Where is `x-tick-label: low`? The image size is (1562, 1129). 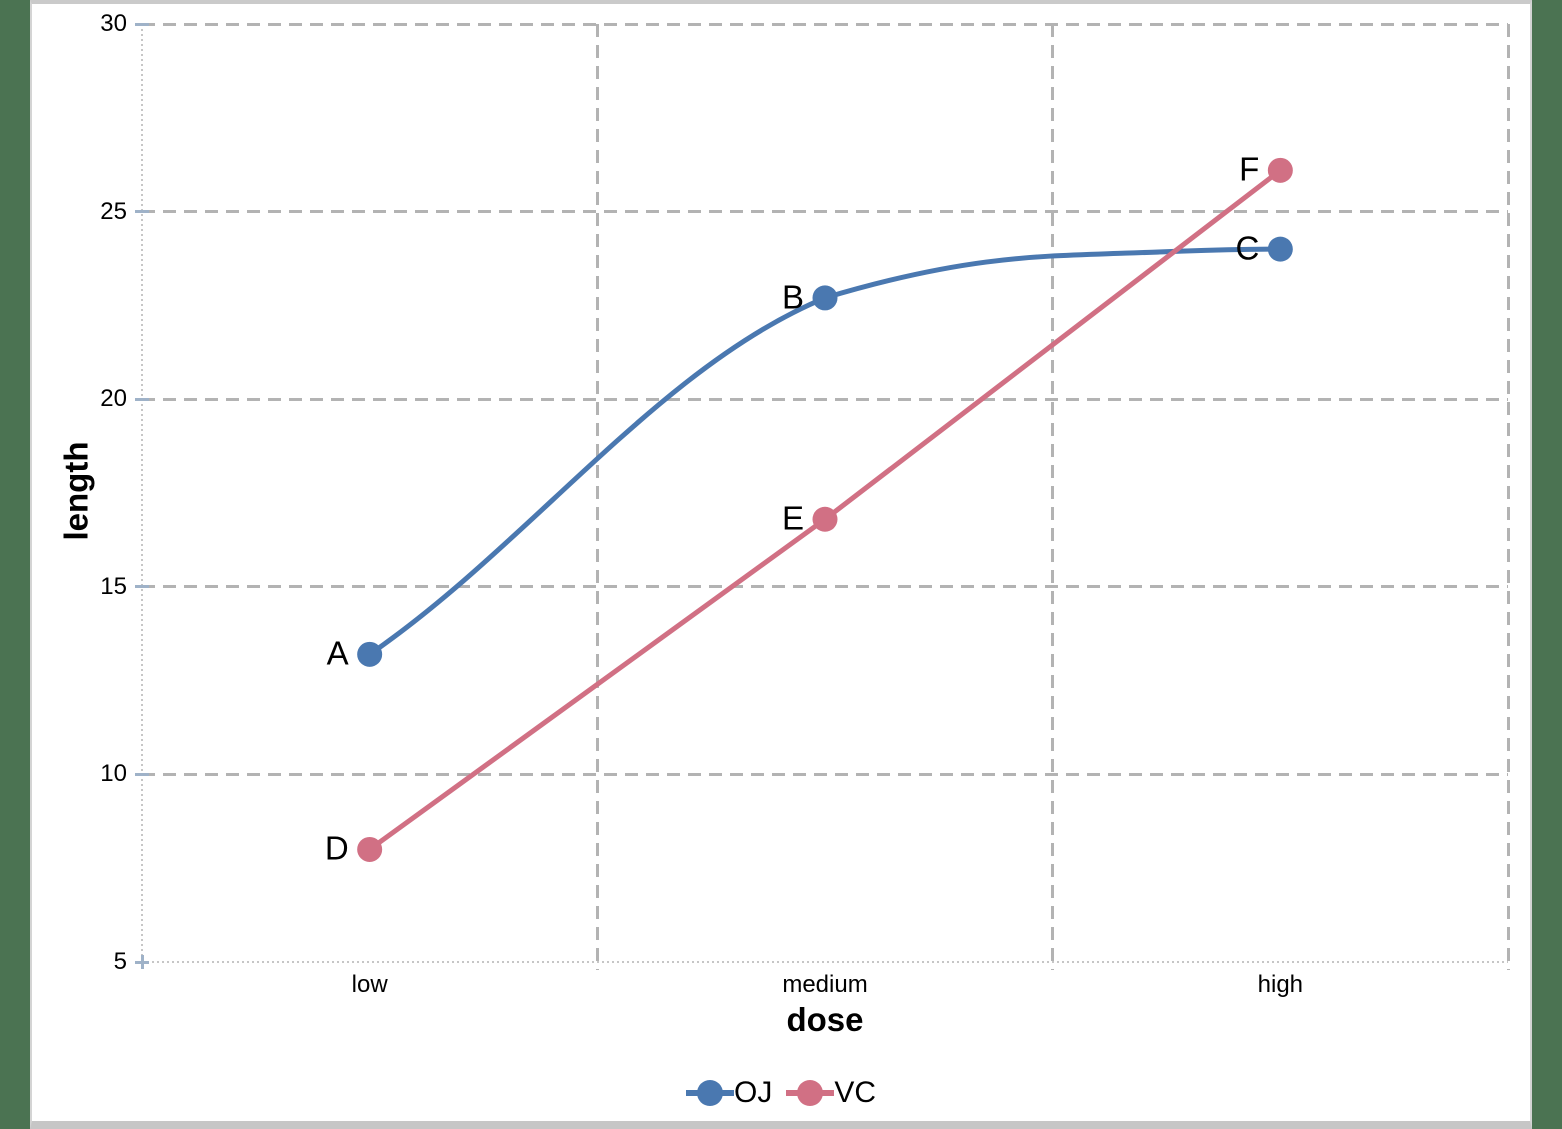 x-tick-label: low is located at coordinates (369, 984).